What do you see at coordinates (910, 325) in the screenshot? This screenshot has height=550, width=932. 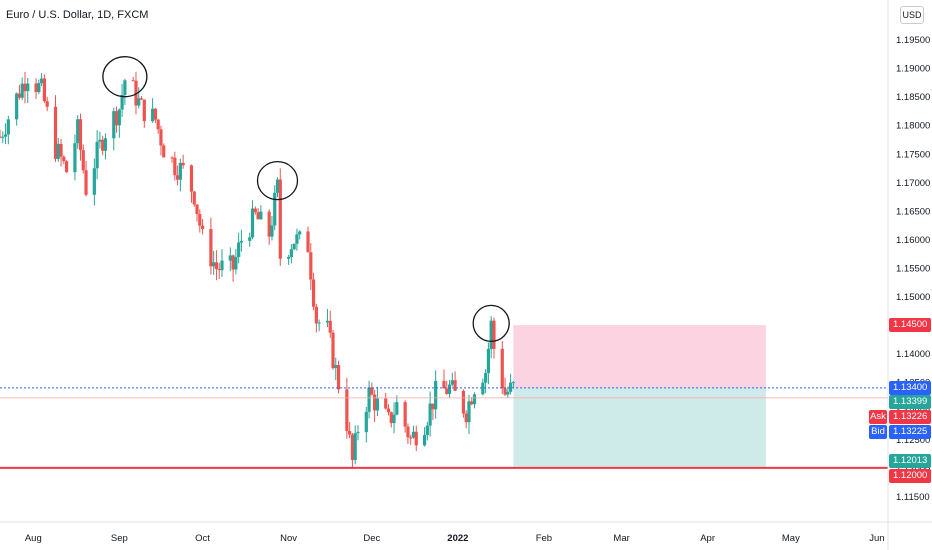 I see `price-tag-target: 1.14500` at bounding box center [910, 325].